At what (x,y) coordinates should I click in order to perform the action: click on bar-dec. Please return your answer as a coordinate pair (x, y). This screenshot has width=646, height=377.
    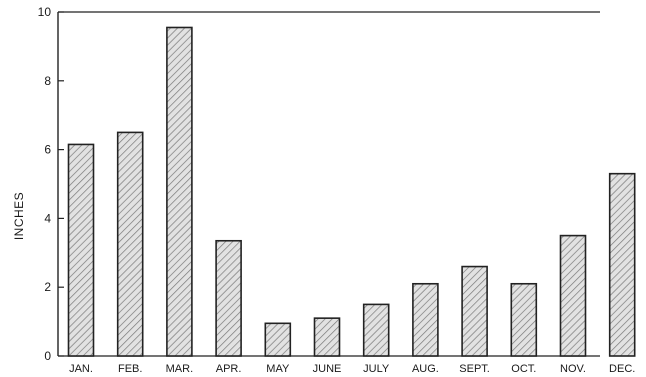
    Looking at the image, I should click on (622, 264).